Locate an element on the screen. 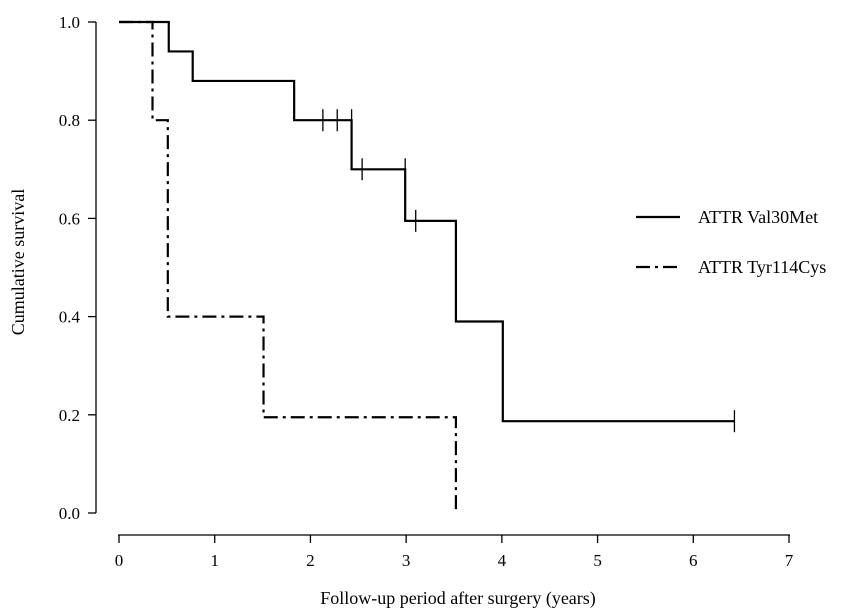 The height and width of the screenshot is (610, 860). x-tick-label: 2 is located at coordinates (310, 560).